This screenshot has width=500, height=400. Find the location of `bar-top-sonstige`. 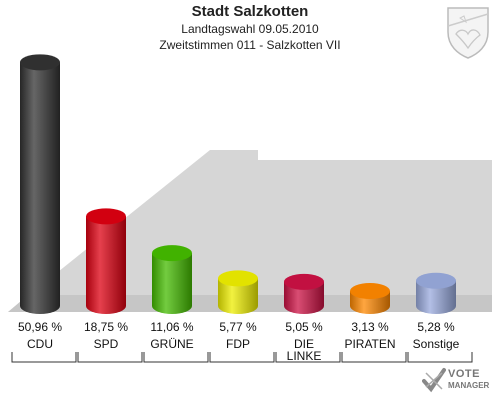

bar-top-sonstige is located at coordinates (436, 280).